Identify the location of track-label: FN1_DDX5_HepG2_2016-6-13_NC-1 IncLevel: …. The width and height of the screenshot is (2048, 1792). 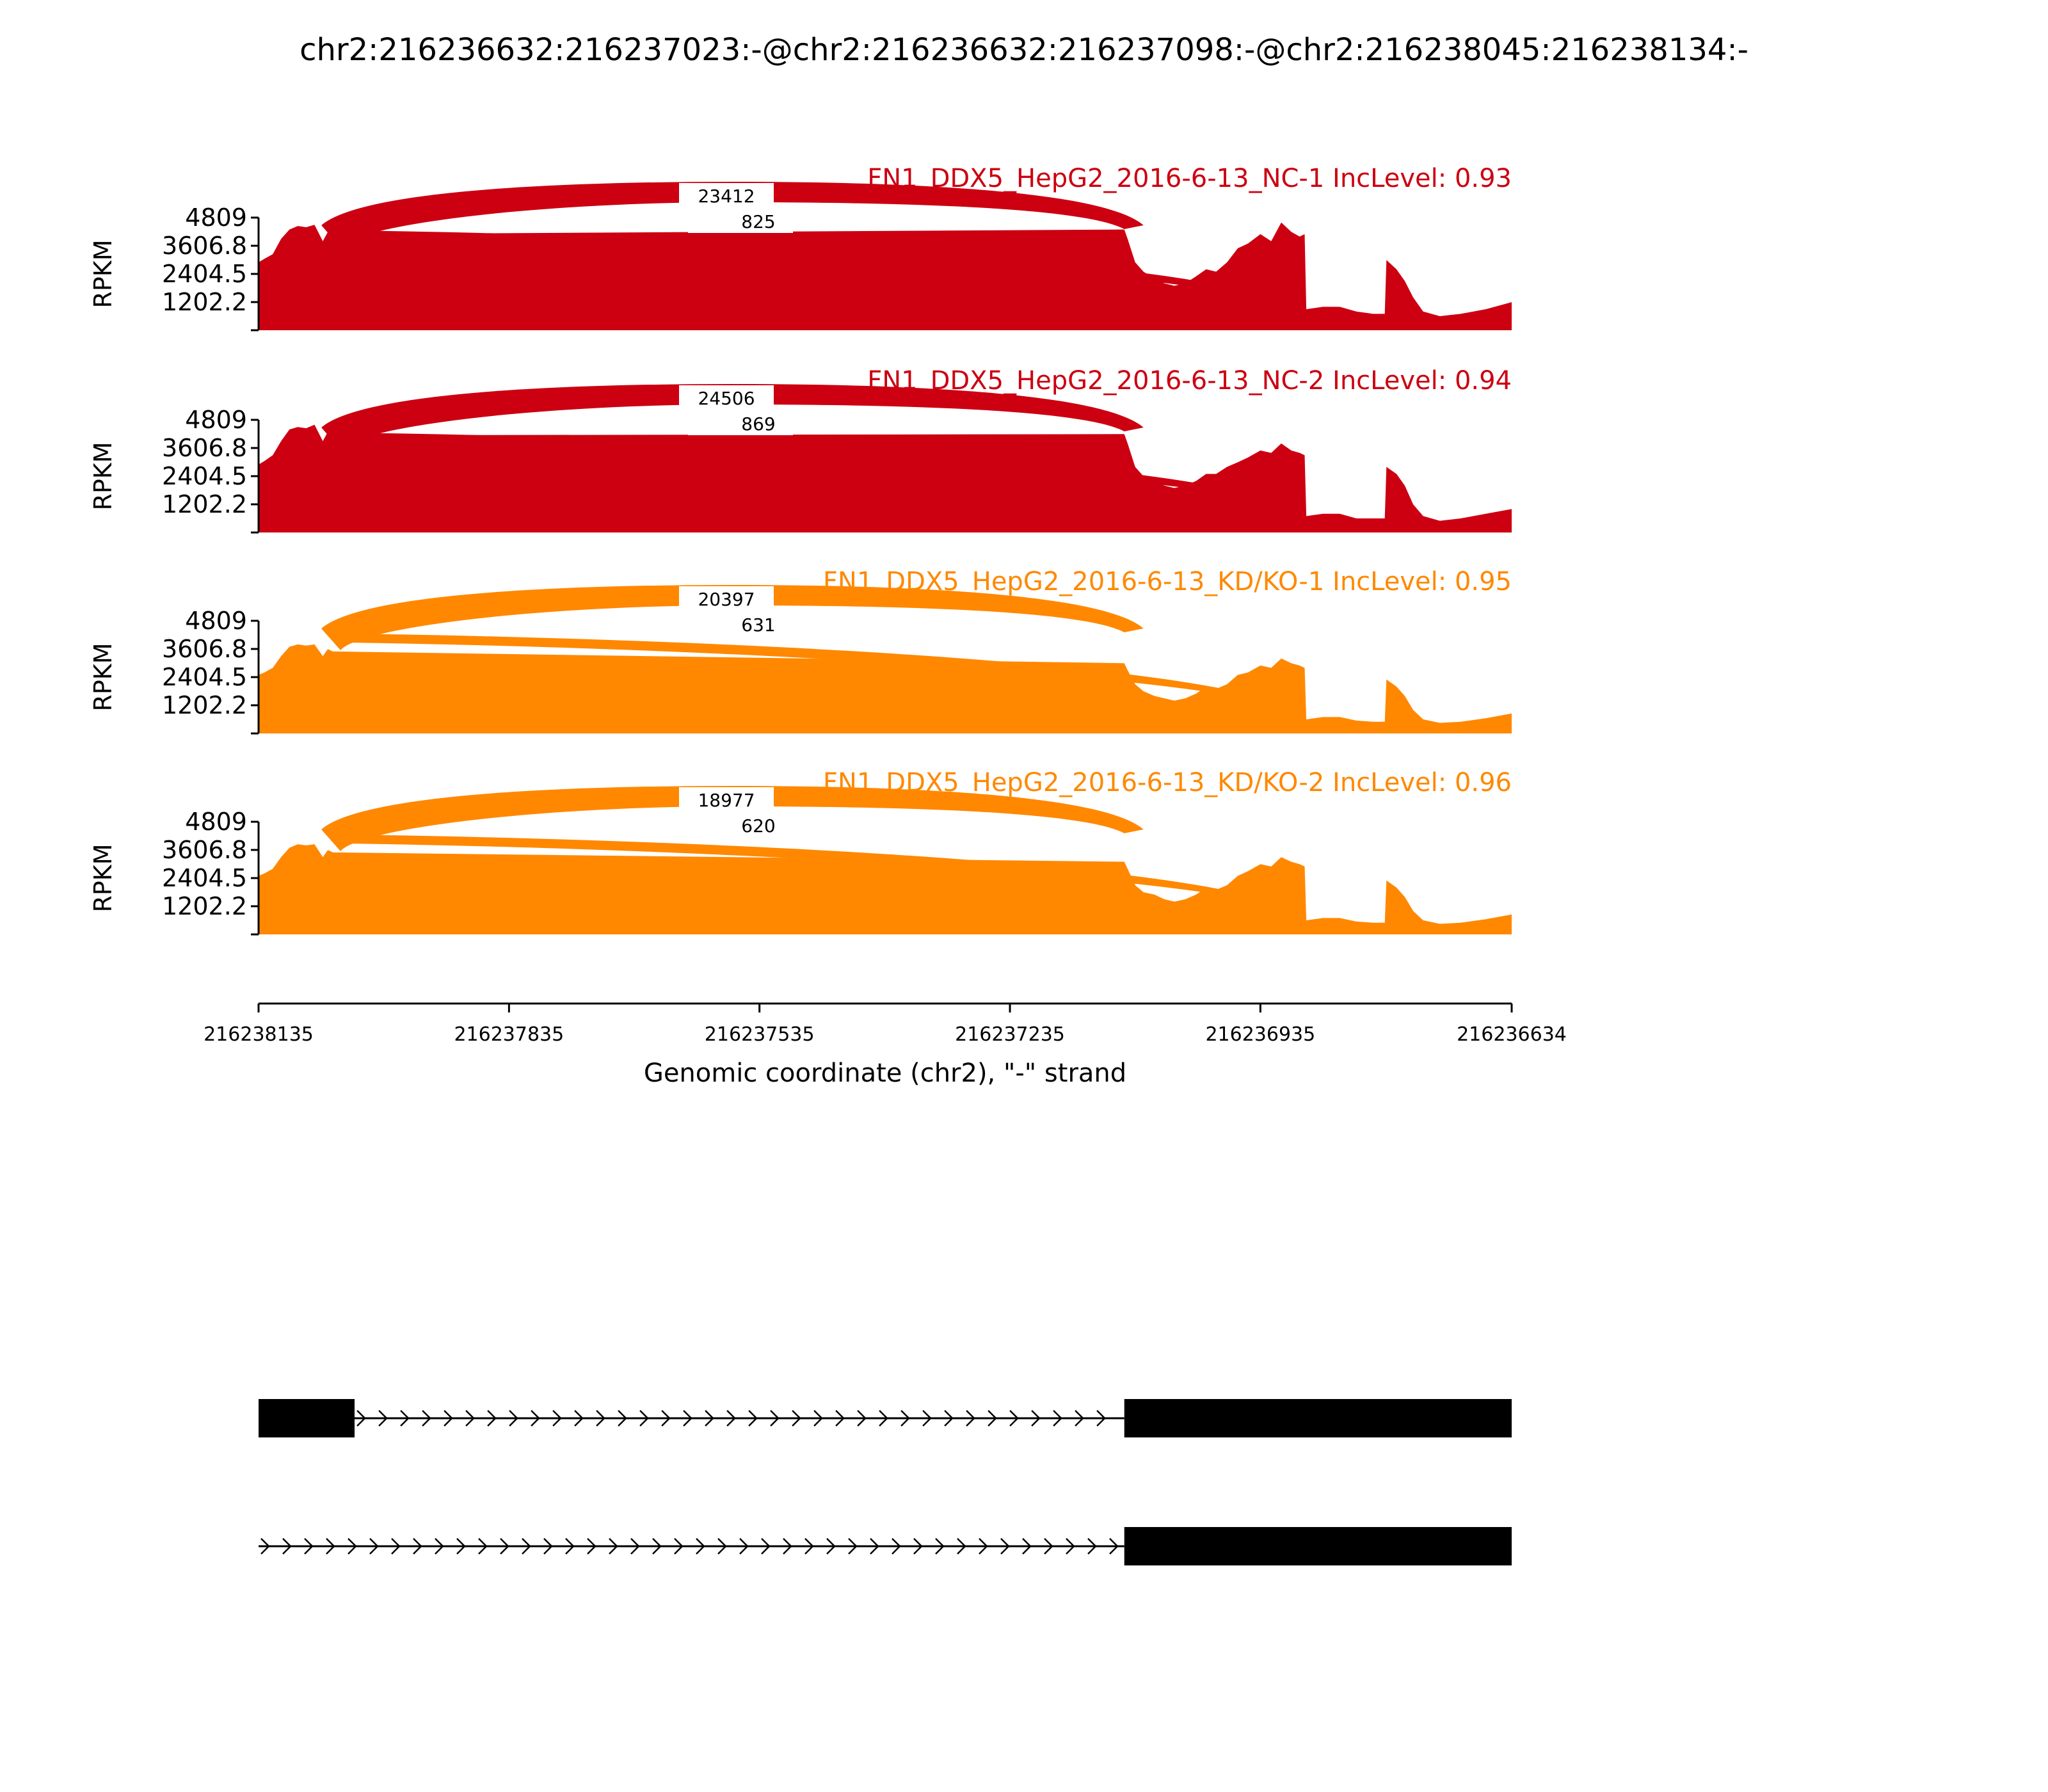
(1189, 178).